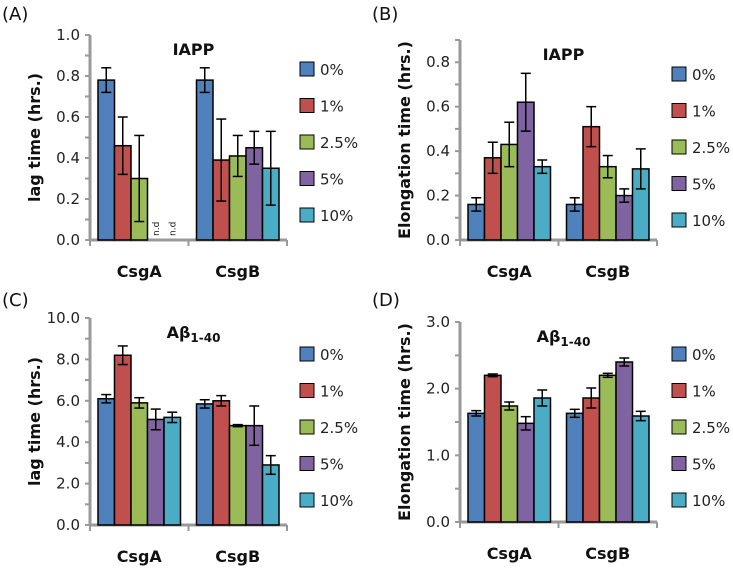  Describe the element at coordinates (68, 117) in the screenshot. I see `y-tick-label: 0.6` at that location.